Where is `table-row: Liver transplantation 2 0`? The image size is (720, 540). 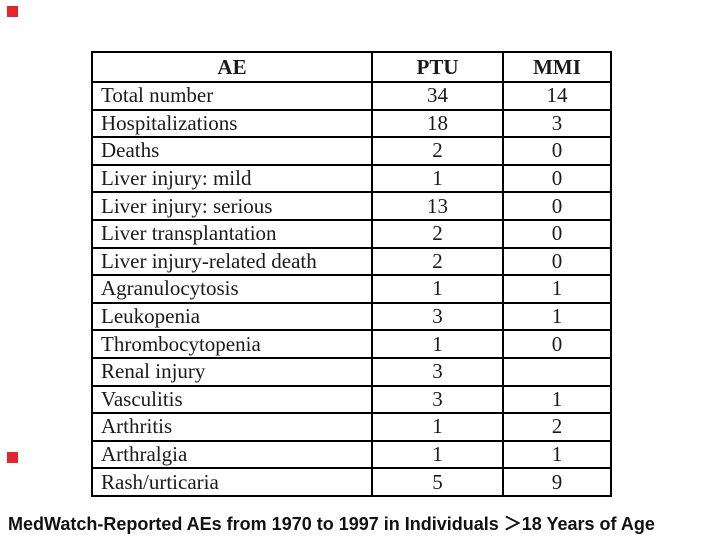
table-row: Liver transplantation 2 0 is located at coordinates (351, 233).